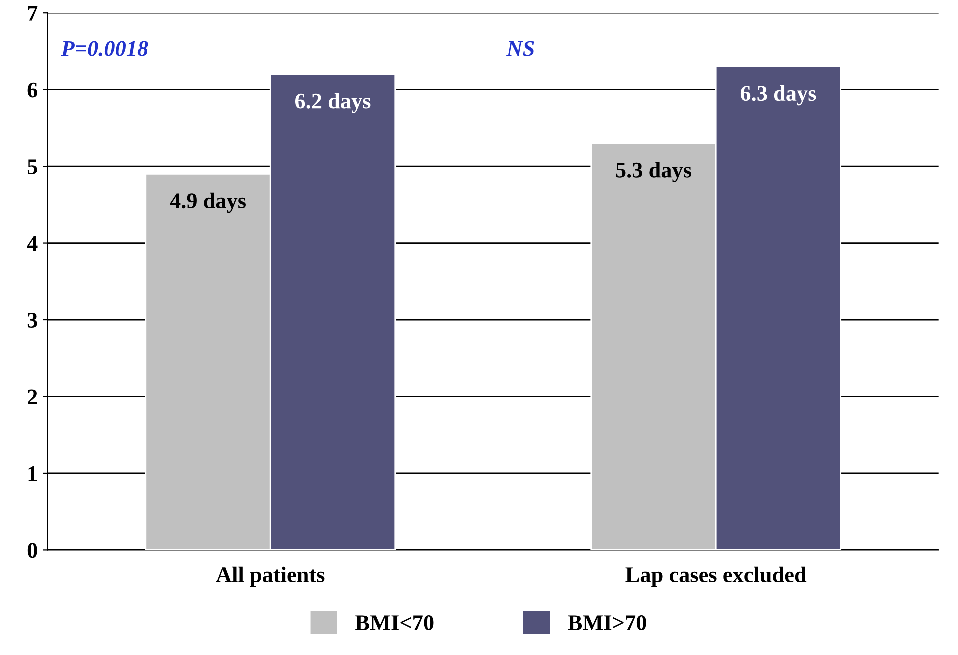 Image resolution: width=958 pixels, height=655 pixels. I want to click on x-tick-label: Lap cases excluded, so click(716, 577).